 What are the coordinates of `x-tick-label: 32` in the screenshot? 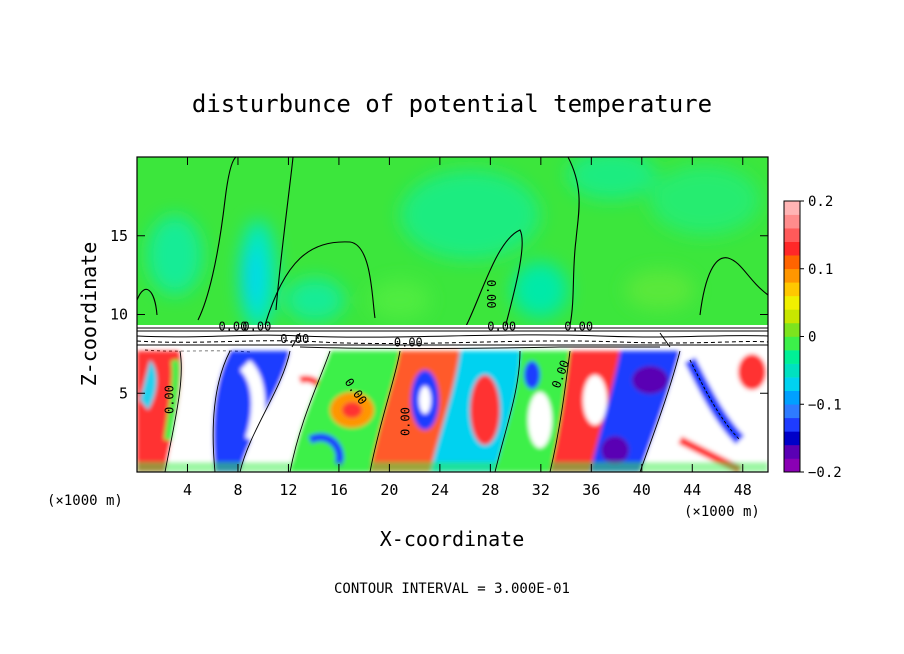 It's located at (541, 490).